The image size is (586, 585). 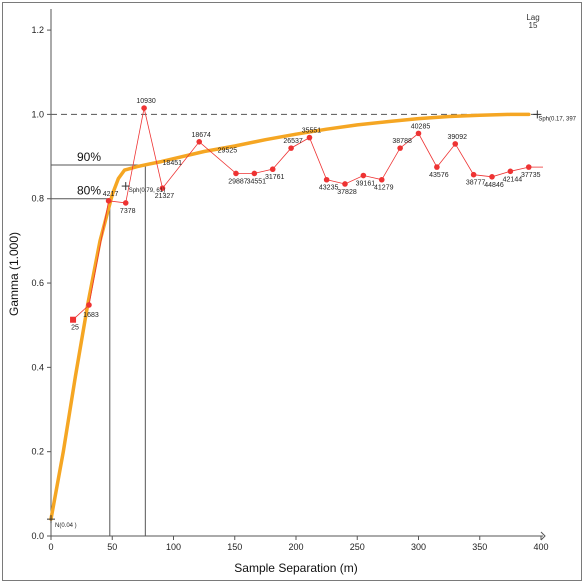 What do you see at coordinates (50, 547) in the screenshot?
I see `x-tick-label: 0` at bounding box center [50, 547].